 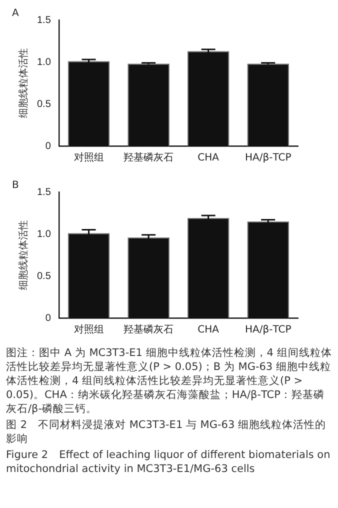 What do you see at coordinates (15, 185) in the screenshot?
I see `chart-title: B` at bounding box center [15, 185].